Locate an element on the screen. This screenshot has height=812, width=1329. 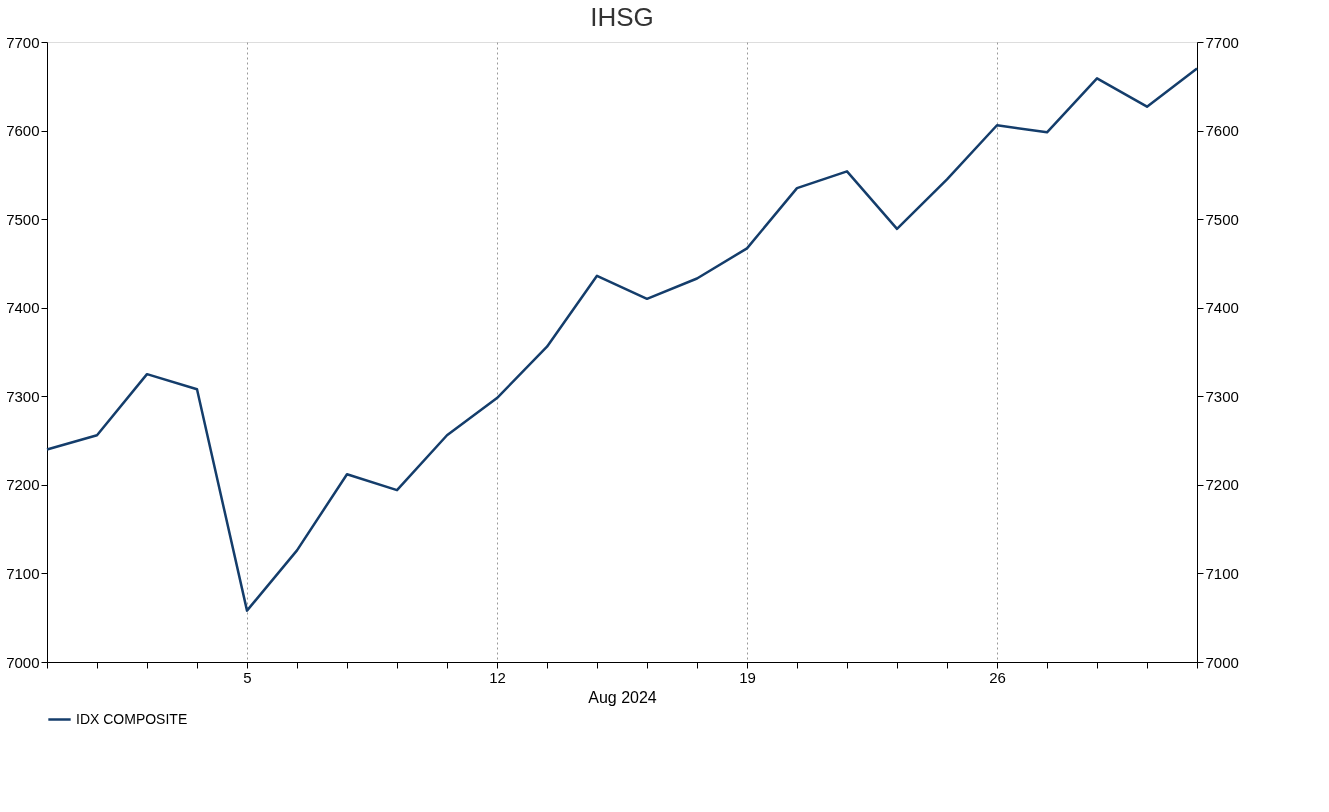
x-tick-label: 19 is located at coordinates (747, 677).